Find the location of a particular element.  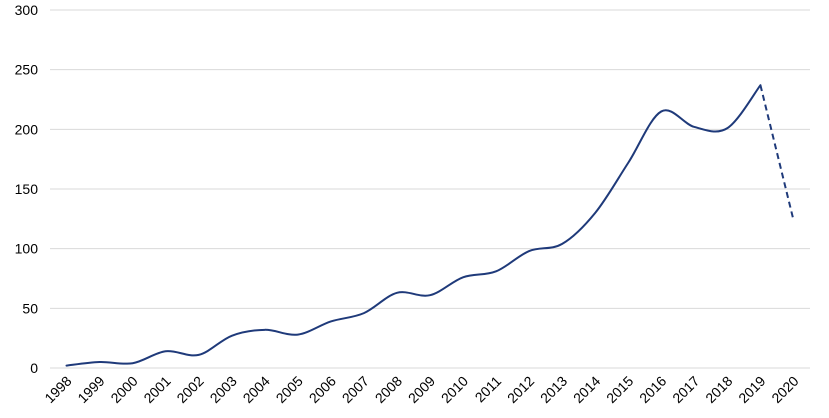

x-tick-label: 2018 is located at coordinates (718, 389).